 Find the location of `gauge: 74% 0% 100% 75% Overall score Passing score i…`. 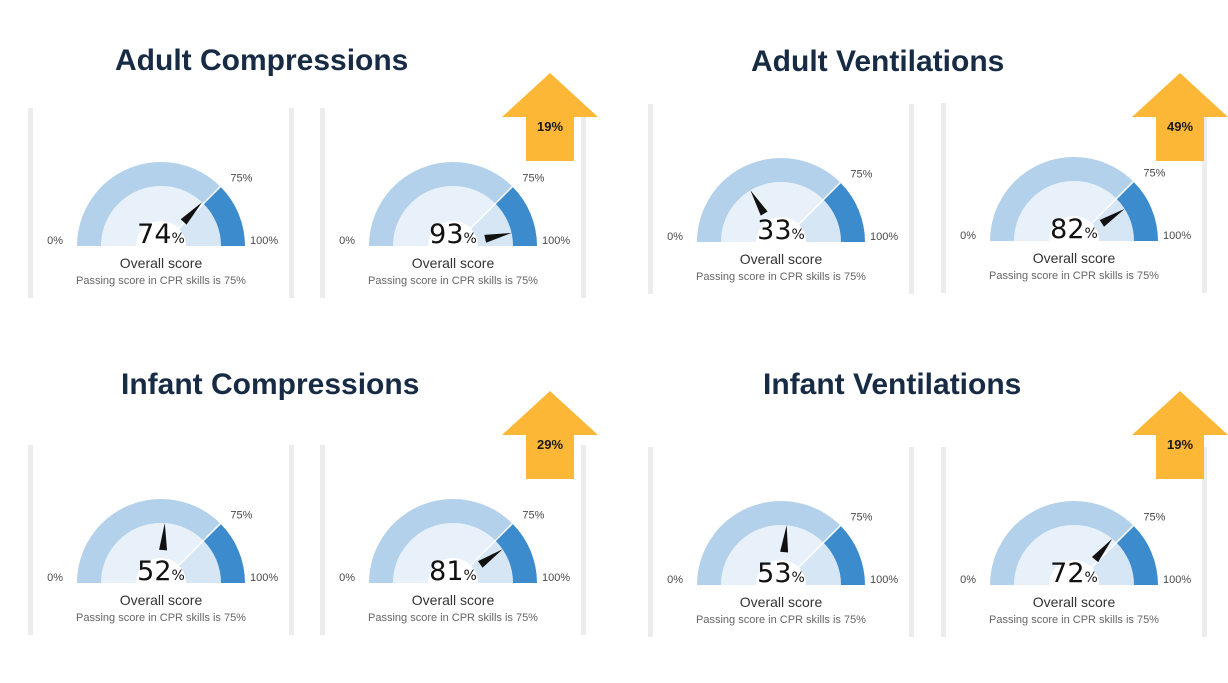

gauge: 74% 0% 100% 75% Overall score Passing score i… is located at coordinates (162, 224).